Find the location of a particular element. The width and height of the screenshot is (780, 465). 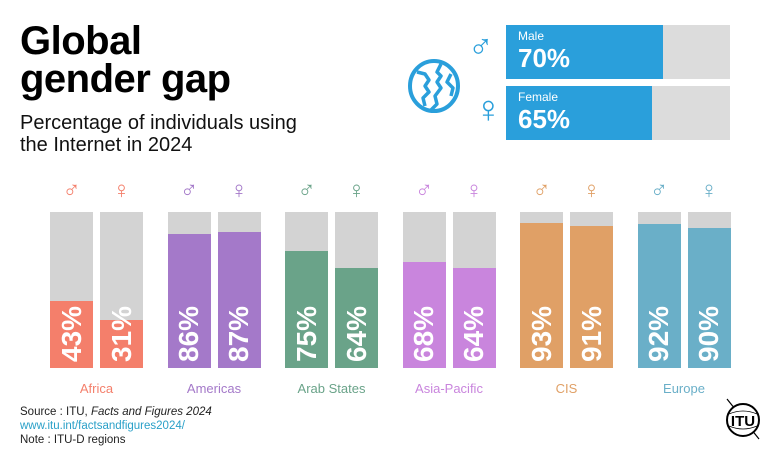

bar-value-label: 92% is located at coordinates (658, 333).